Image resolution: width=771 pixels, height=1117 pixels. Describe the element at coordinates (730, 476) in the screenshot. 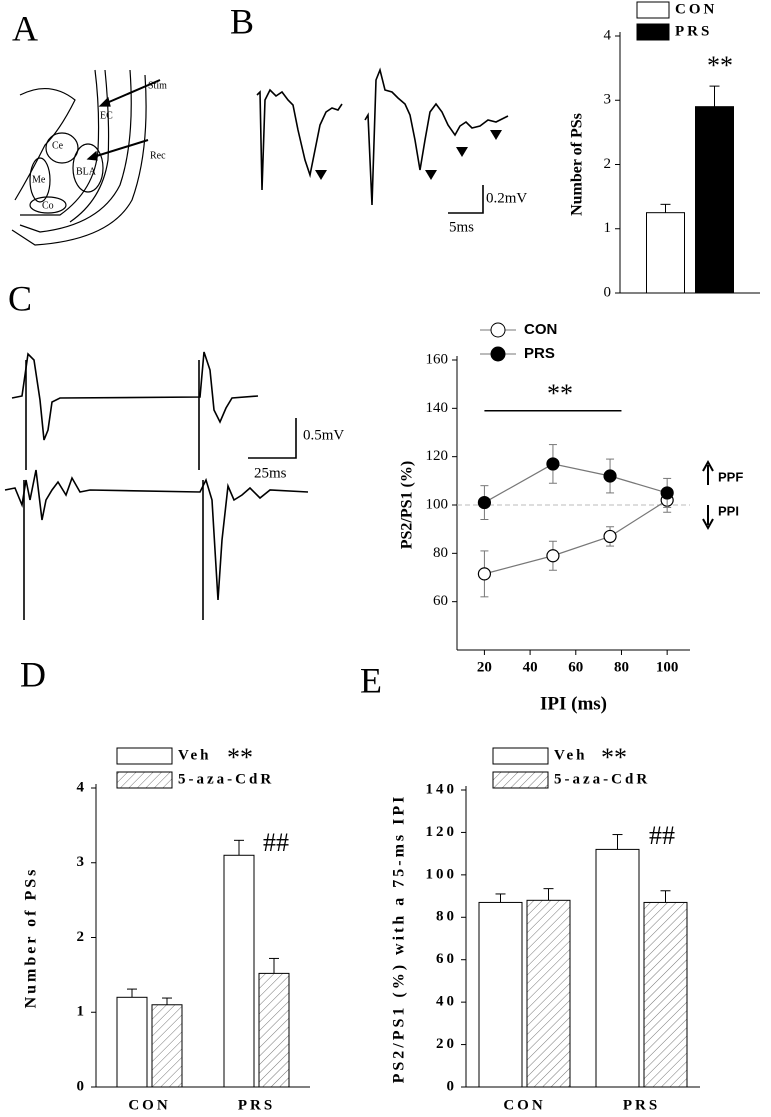

I see `annotation: PPF` at that location.